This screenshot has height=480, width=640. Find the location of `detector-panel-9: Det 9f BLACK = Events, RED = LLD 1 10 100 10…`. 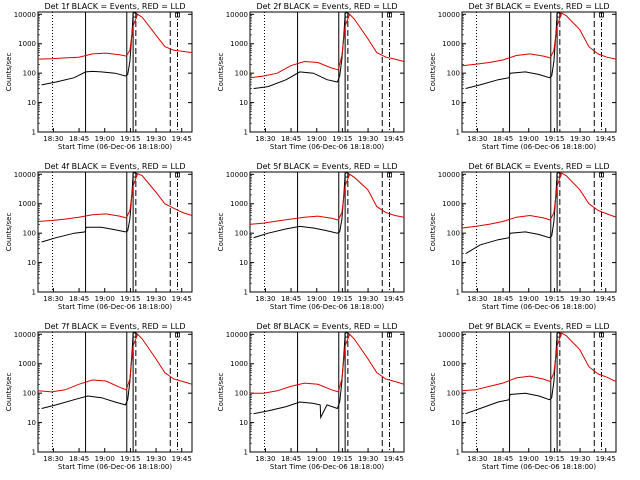

detector-panel-9: Det 9f BLACK = Events, RED = LLD 1 10 100 10… is located at coordinates (523, 396).